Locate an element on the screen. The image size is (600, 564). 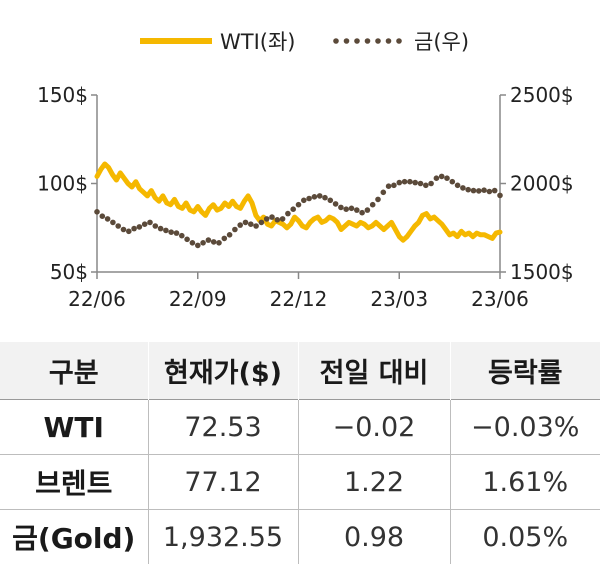
change-cell: 0.98 is located at coordinates (374, 537).